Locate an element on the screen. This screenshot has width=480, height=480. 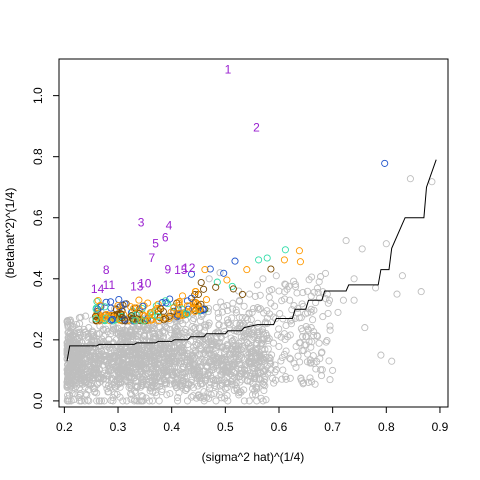
x-tick-label: 0.3 is located at coordinates (118, 427).